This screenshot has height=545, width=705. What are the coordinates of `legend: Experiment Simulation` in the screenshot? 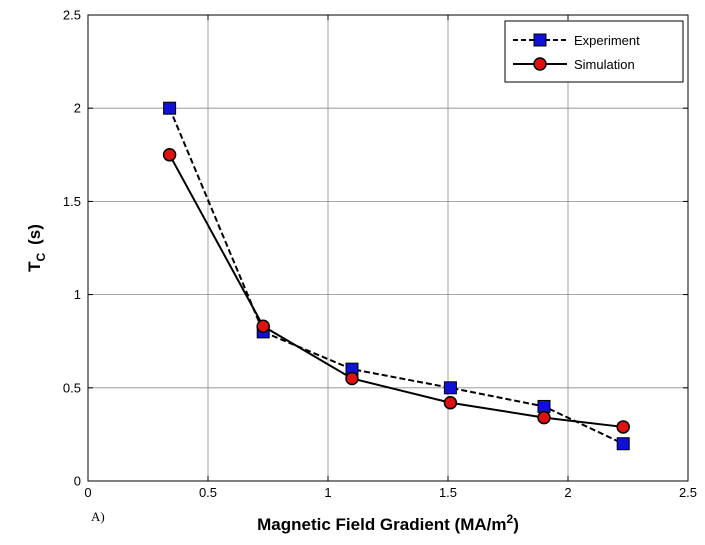 It's located at (594, 51).